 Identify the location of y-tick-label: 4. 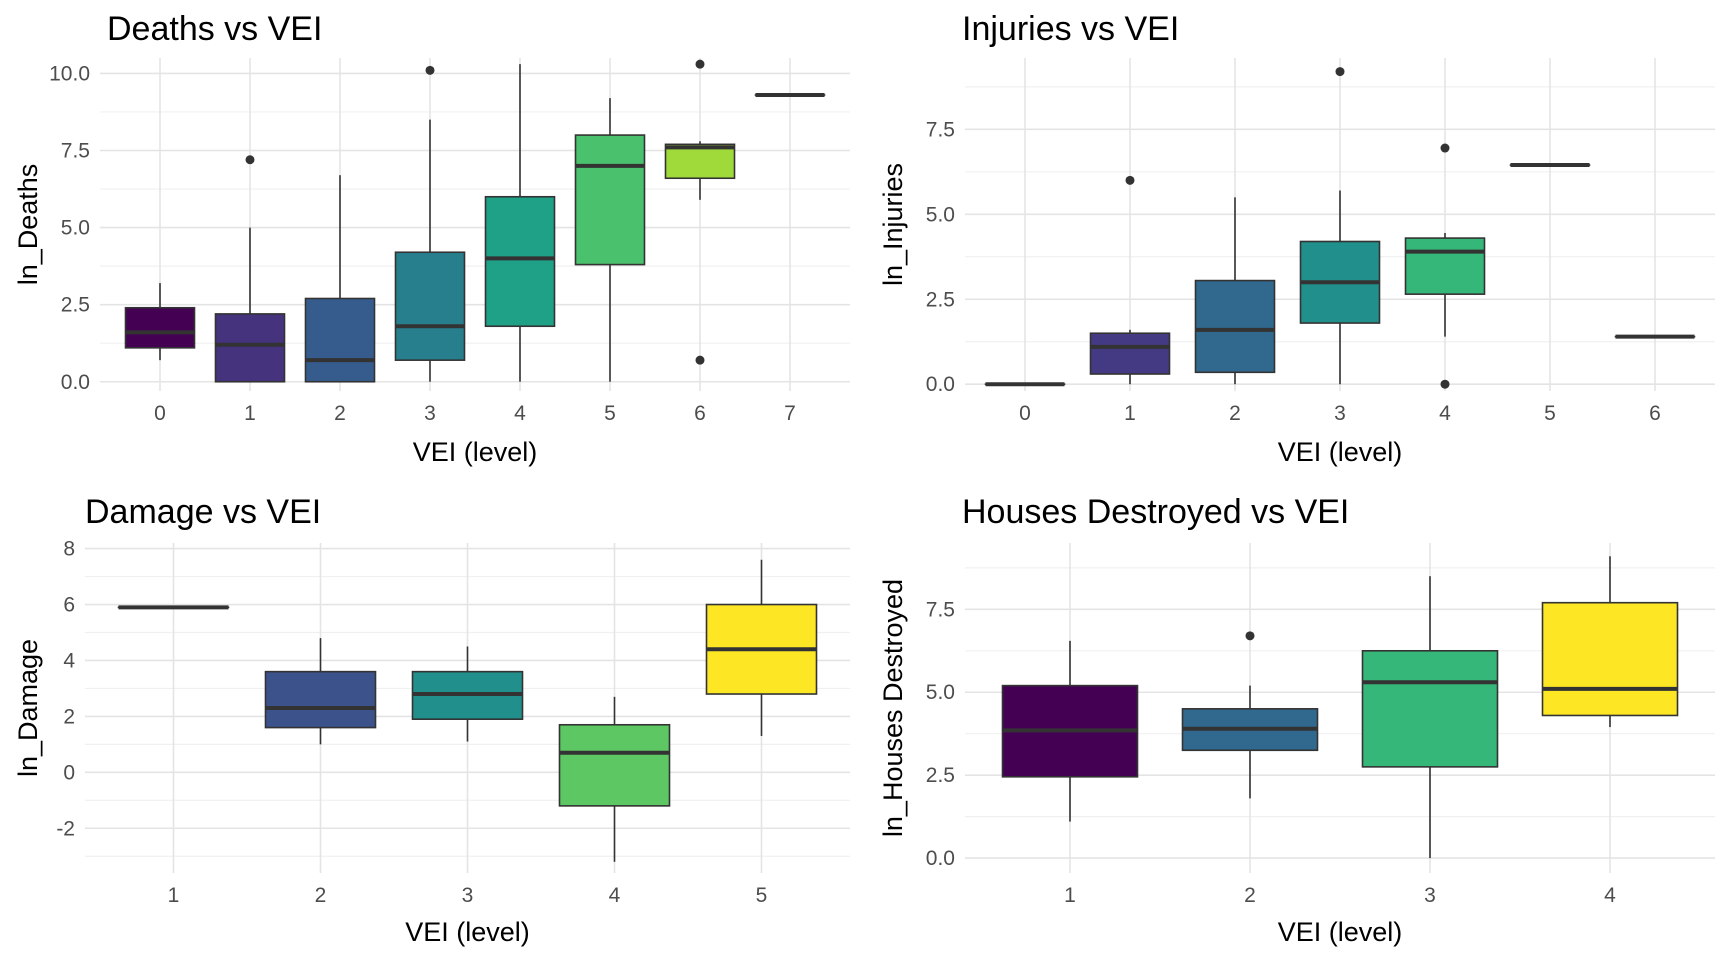
(69, 660).